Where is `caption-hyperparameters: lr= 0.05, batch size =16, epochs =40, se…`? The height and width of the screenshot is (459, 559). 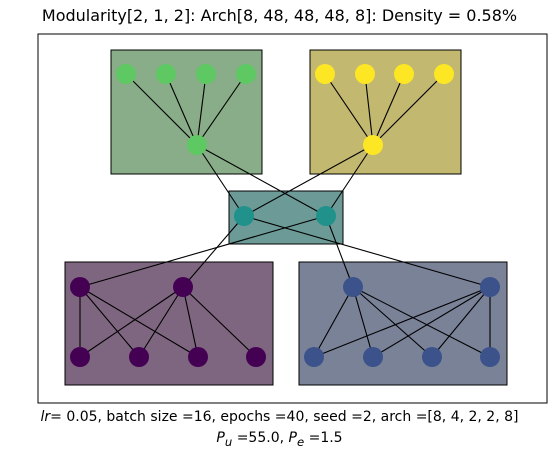 caption-hyperparameters: lr= 0.05, batch size =16, epochs =40, se… is located at coordinates (279, 417).